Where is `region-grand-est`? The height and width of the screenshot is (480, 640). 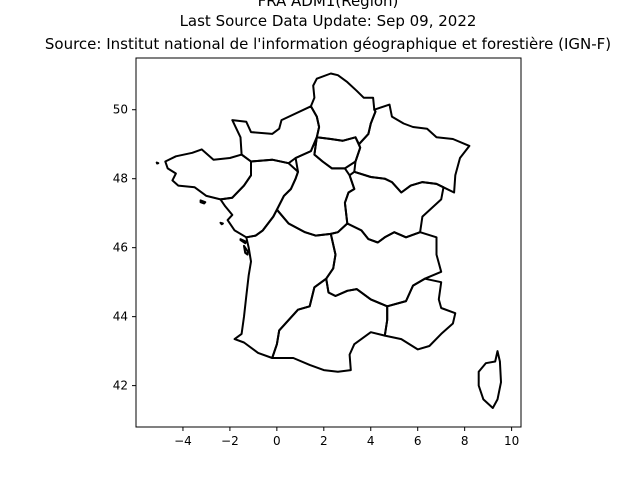
region-grand-est is located at coordinates (412, 148).